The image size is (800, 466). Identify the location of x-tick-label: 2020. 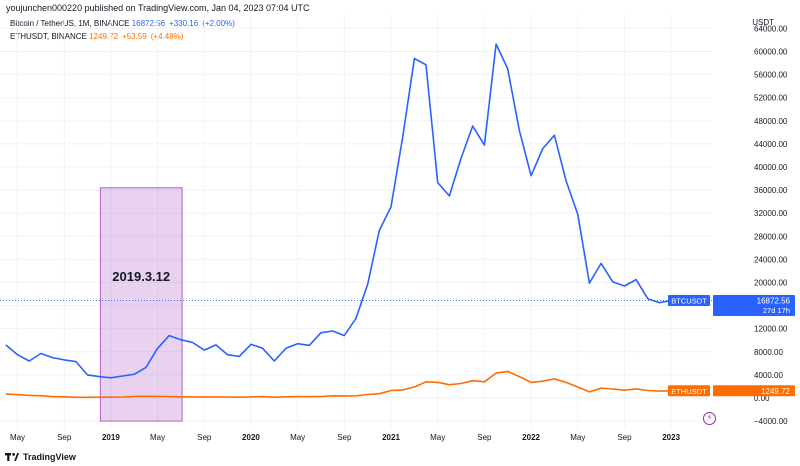
(251, 437).